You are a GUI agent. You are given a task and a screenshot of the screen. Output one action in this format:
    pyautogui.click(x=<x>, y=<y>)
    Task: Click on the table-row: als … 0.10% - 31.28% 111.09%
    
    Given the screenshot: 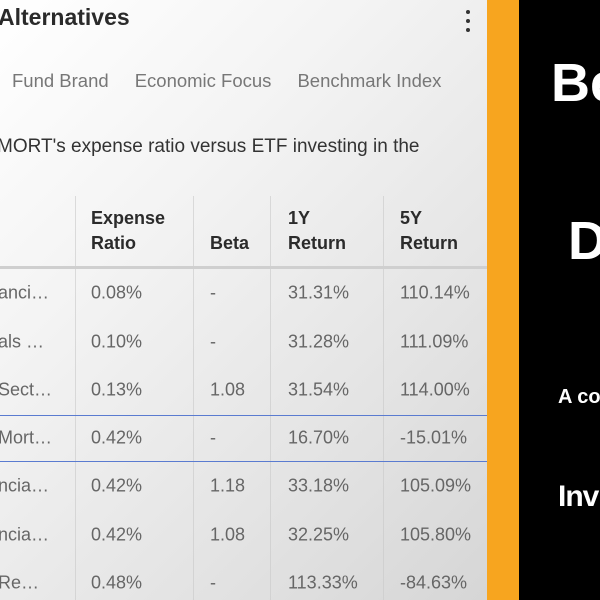 What is the action you would take?
    pyautogui.click(x=243, y=342)
    